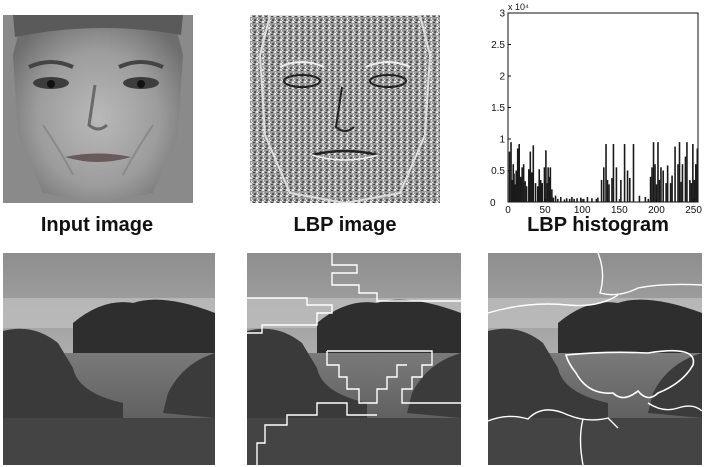 The height and width of the screenshot is (467, 712). What do you see at coordinates (97, 225) in the screenshot?
I see `caption-input-image: Input image` at bounding box center [97, 225].